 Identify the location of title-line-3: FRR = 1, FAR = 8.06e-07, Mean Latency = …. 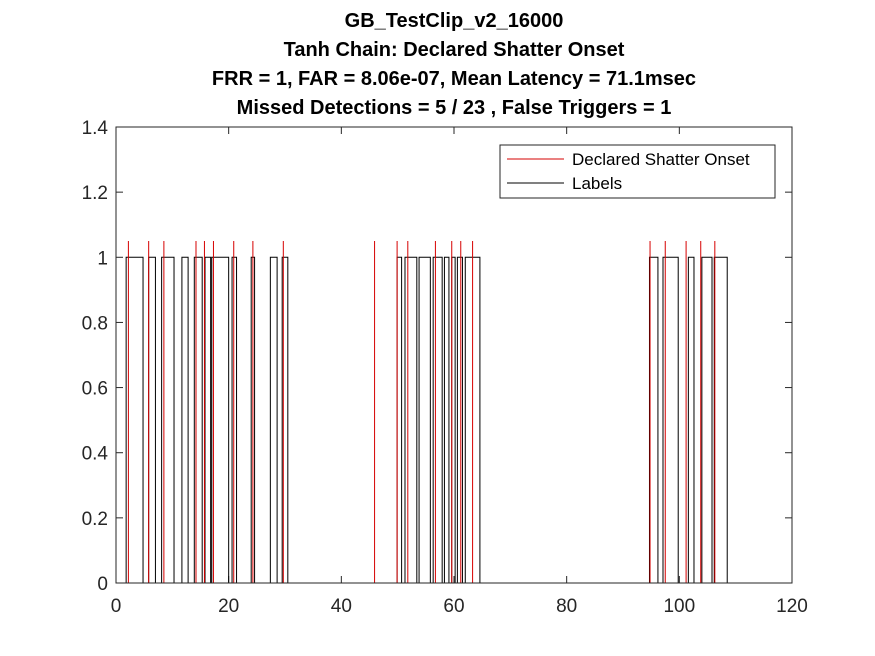
(454, 79).